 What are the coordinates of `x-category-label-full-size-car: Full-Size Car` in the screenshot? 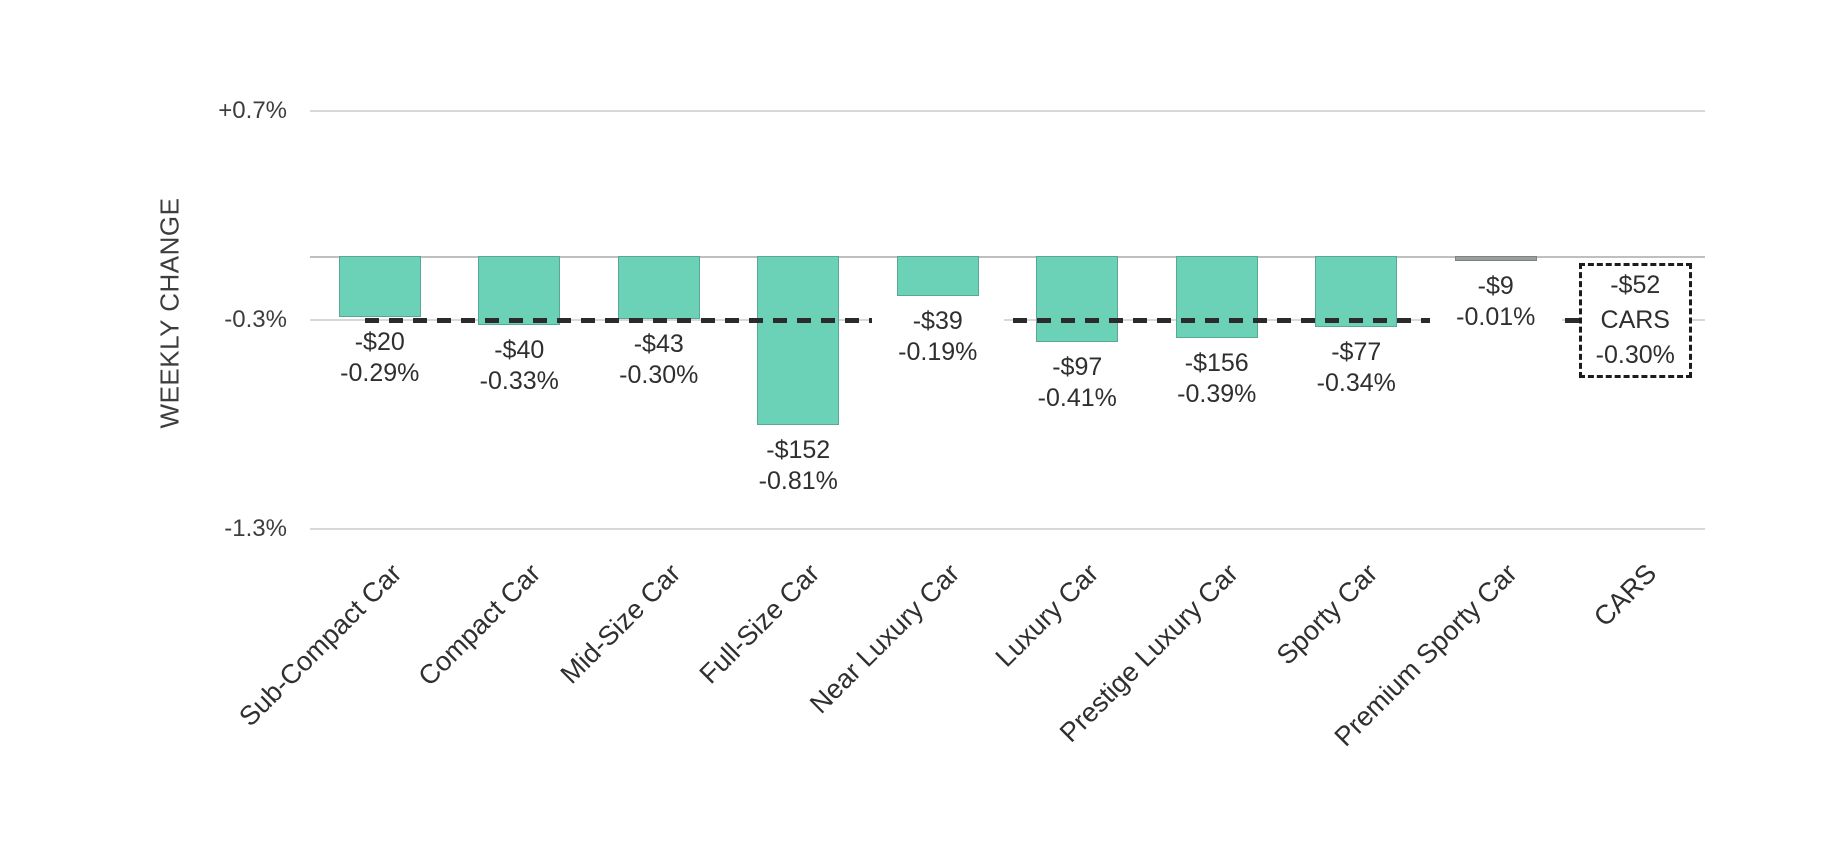 It's located at (759, 624).